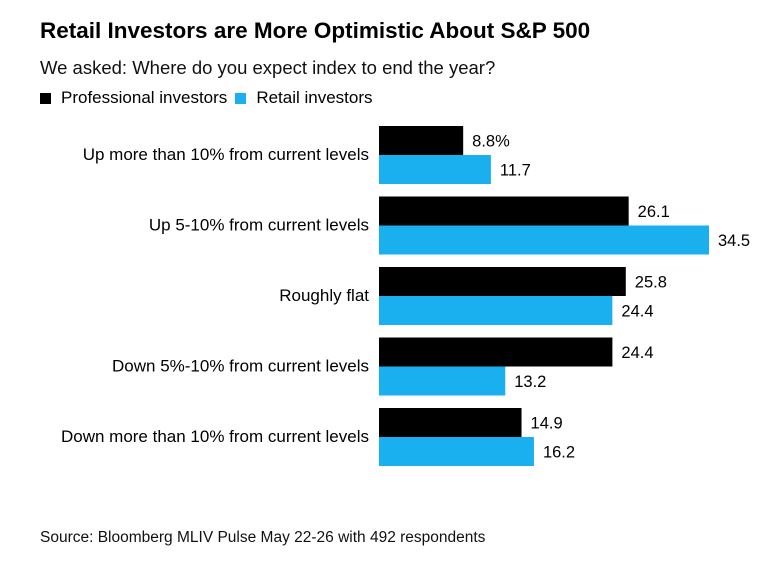 The height and width of the screenshot is (562, 772). I want to click on category-label: Roughly flat, so click(324, 295).